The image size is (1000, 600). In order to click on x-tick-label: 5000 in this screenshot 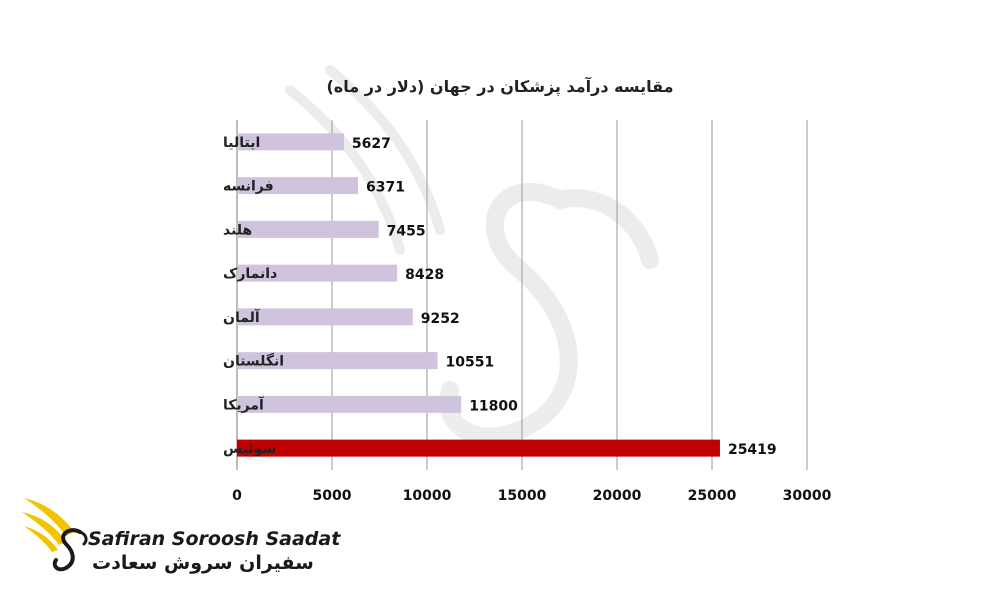, I will do `click(332, 496)`.